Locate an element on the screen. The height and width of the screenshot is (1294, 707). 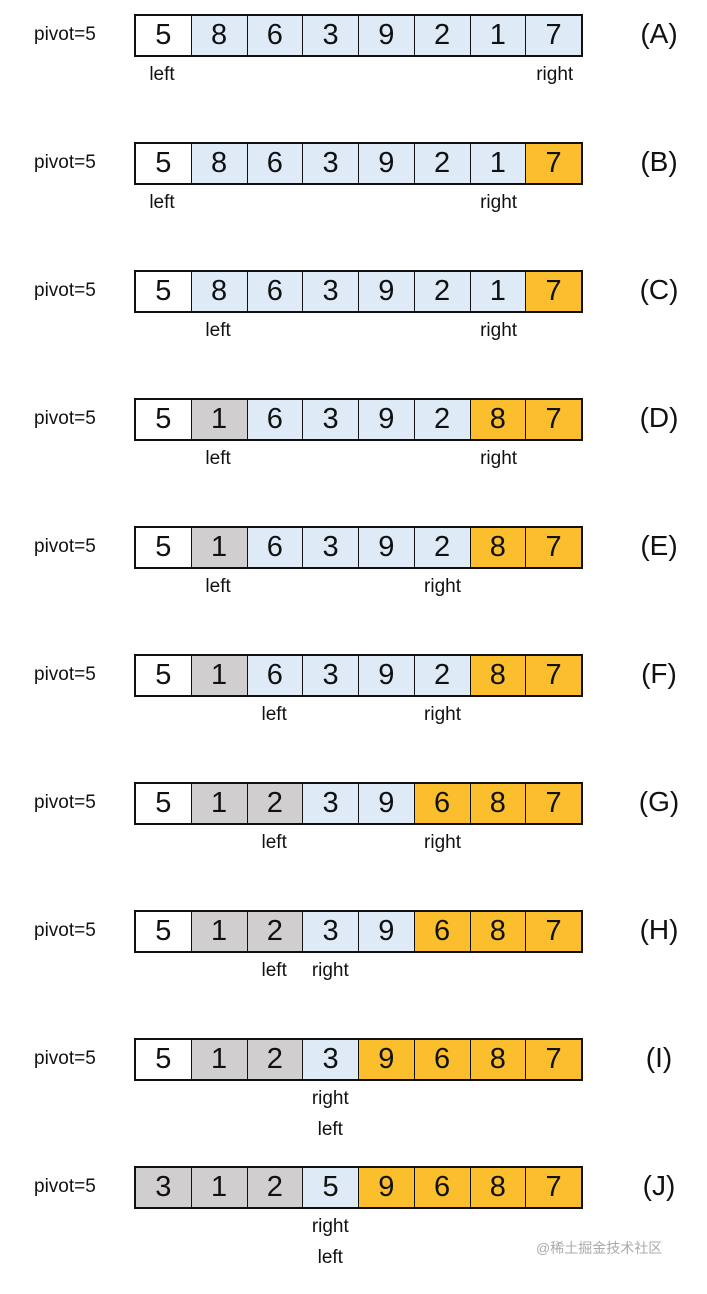
step-row: pivot=5 5 1 2 3 9 6 8 7 (I) right left is located at coordinates (353, 1102).